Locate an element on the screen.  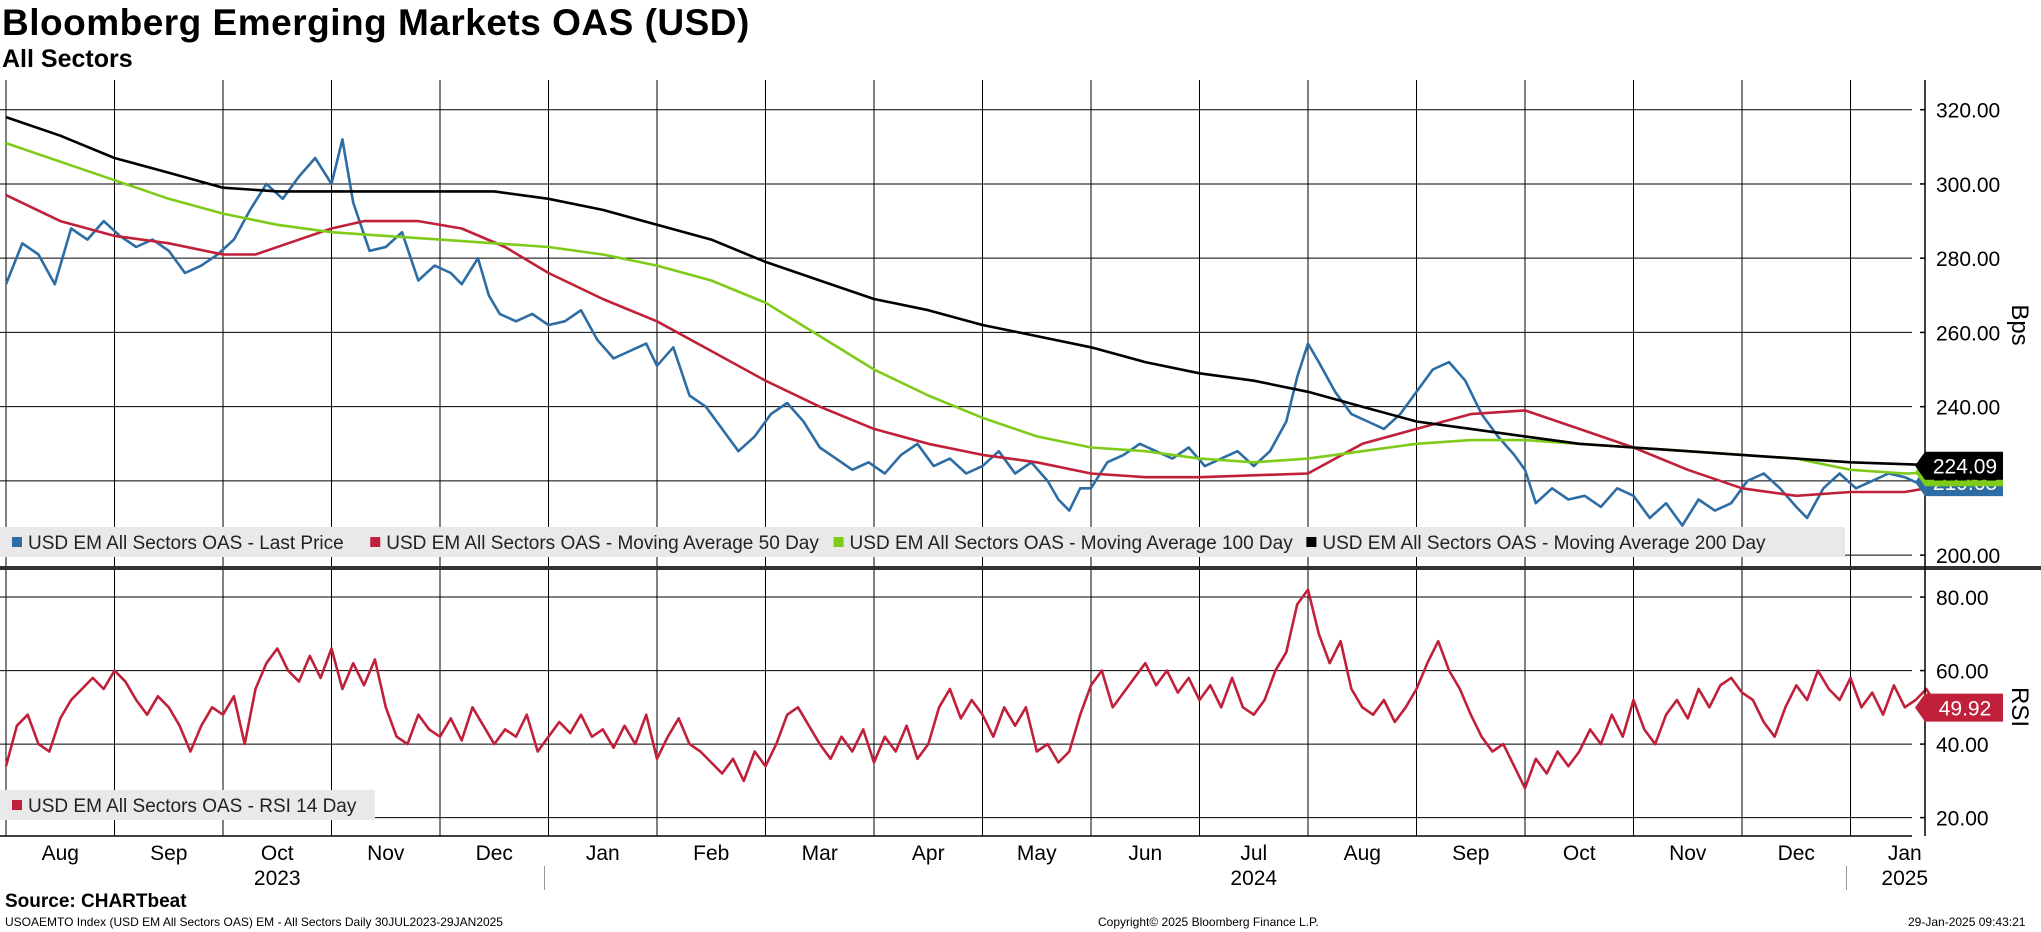
year-label: 2023 is located at coordinates (277, 878).